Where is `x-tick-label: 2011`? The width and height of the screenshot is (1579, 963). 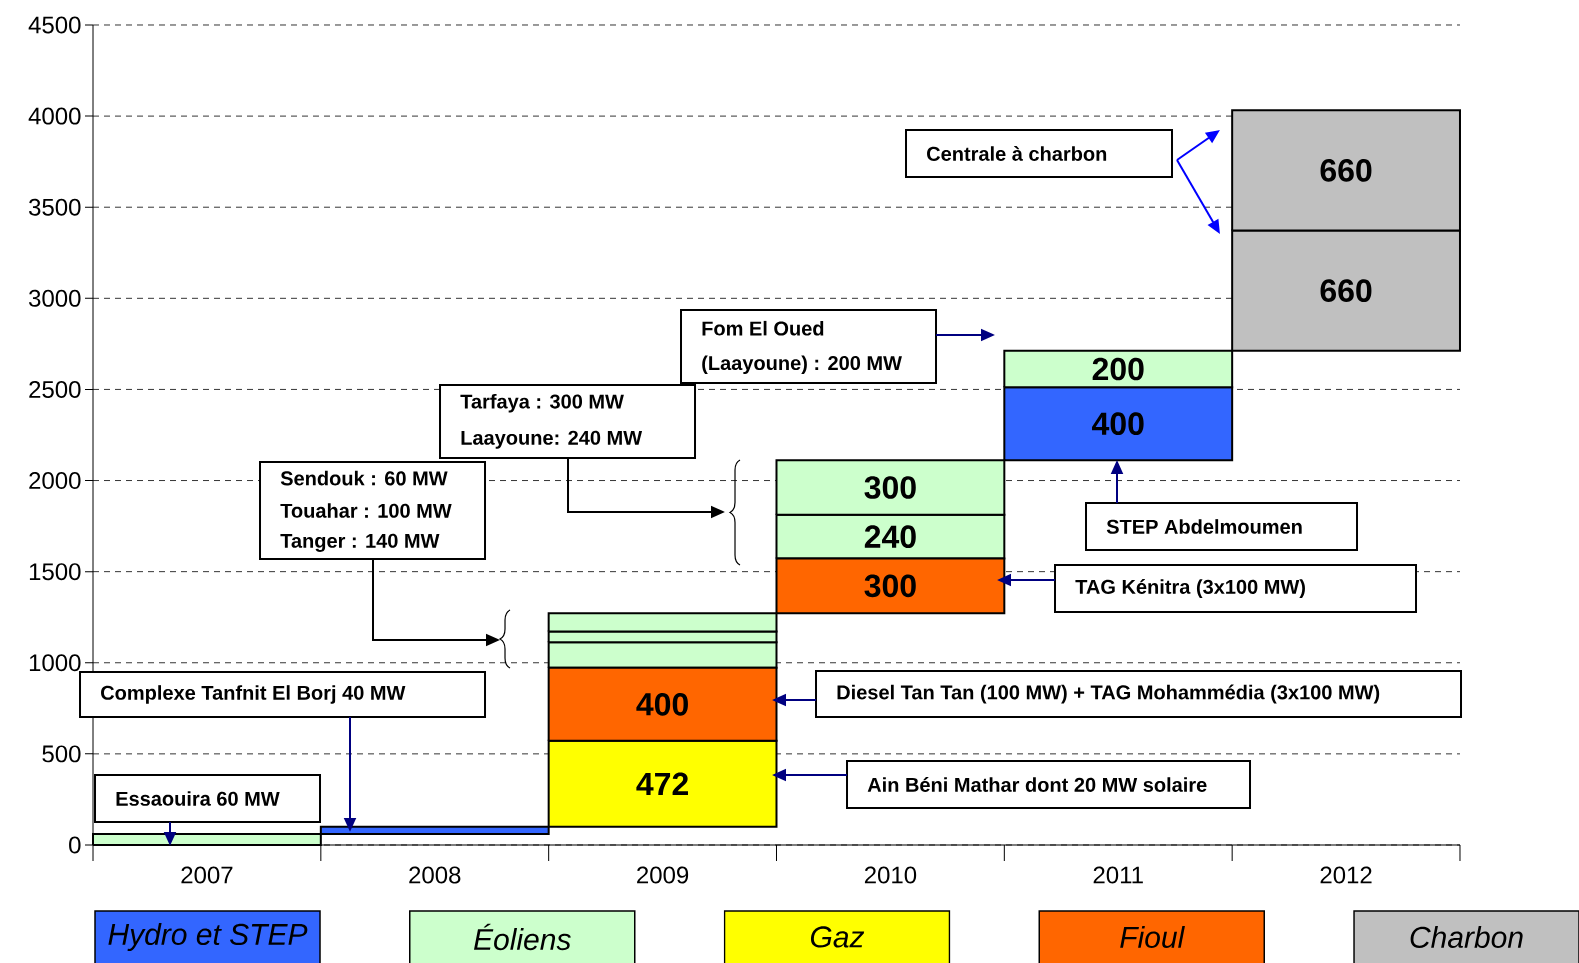
x-tick-label: 2011 is located at coordinates (1118, 875).